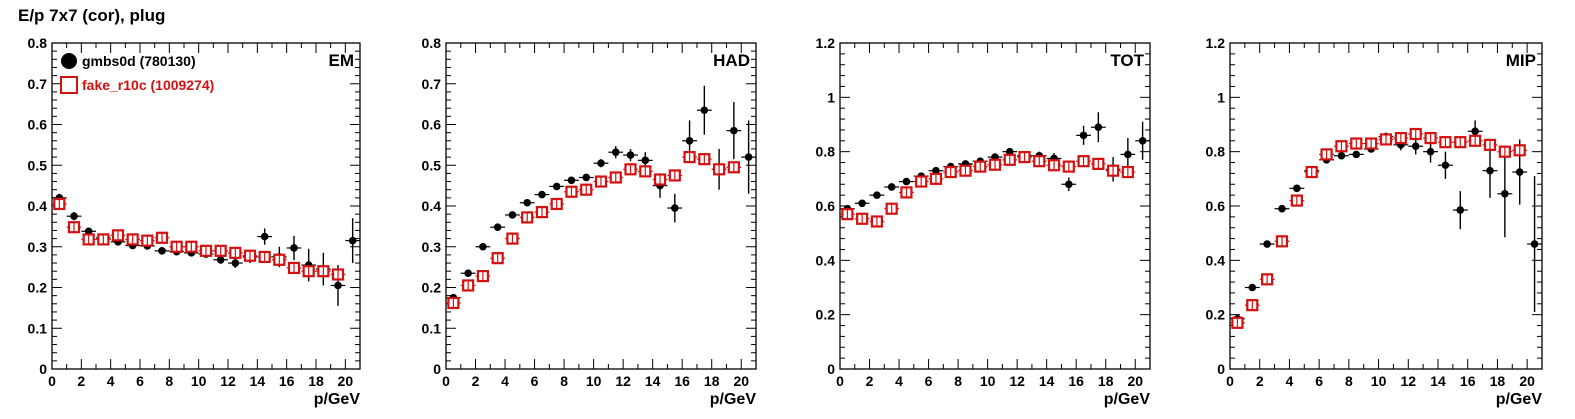 This screenshot has width=1575, height=419. I want to click on panel-label: HAD, so click(731, 60).